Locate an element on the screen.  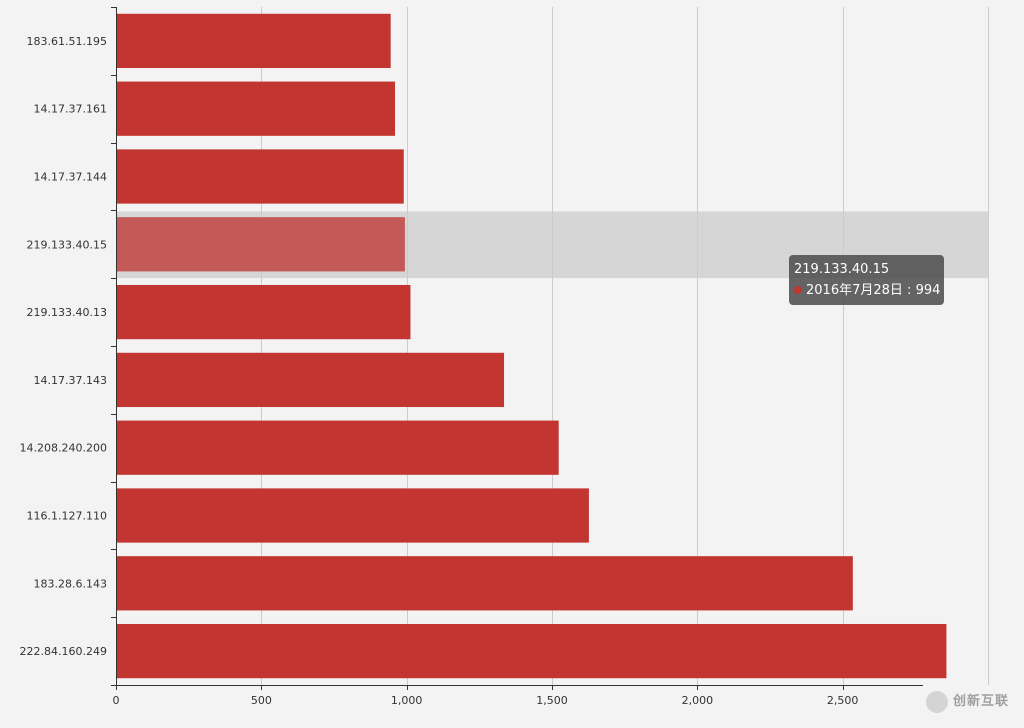
tooltip-value: 994 is located at coordinates (928, 290).